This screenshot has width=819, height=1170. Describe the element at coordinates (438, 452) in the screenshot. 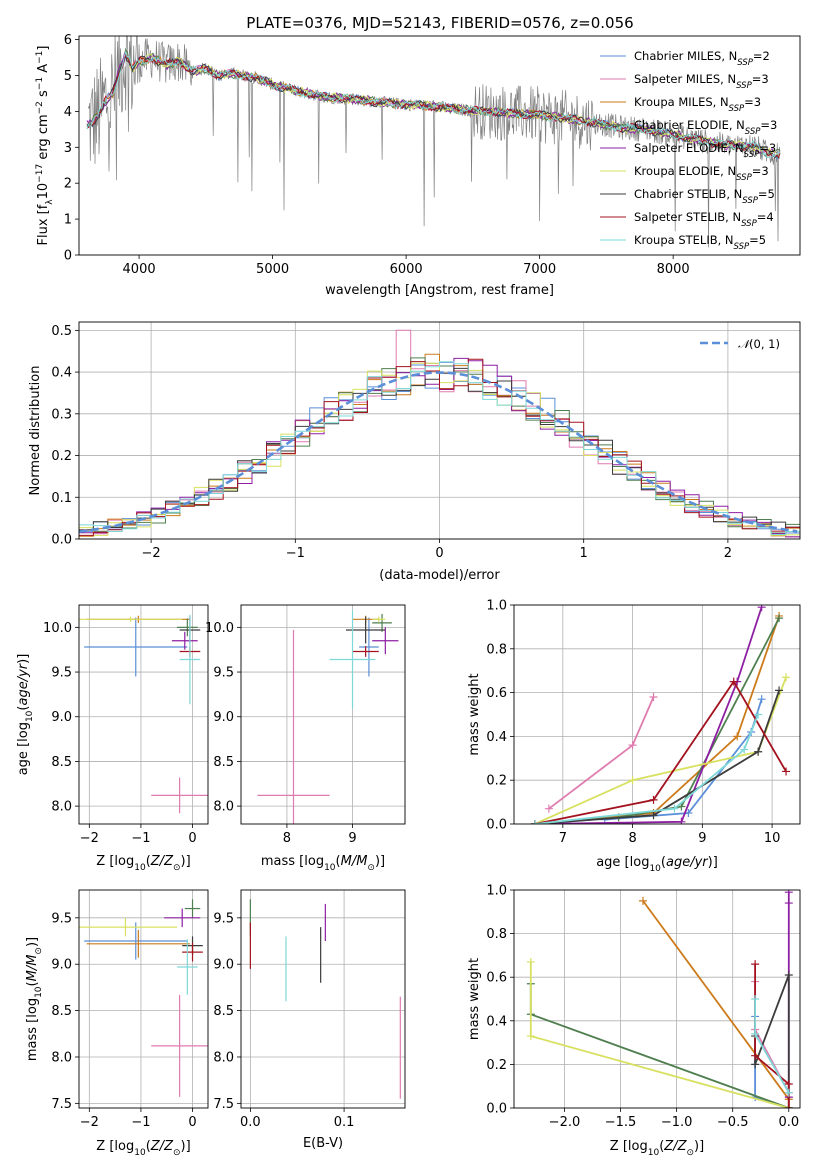

I see `gaussian-curve` at that location.